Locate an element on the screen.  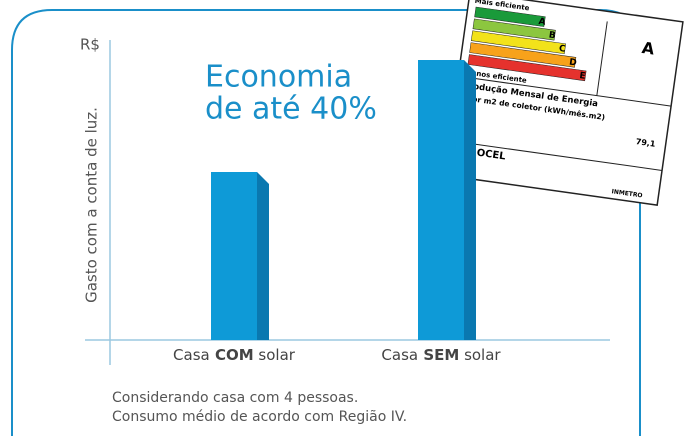
label-value: 79,1 is located at coordinates (645, 143).